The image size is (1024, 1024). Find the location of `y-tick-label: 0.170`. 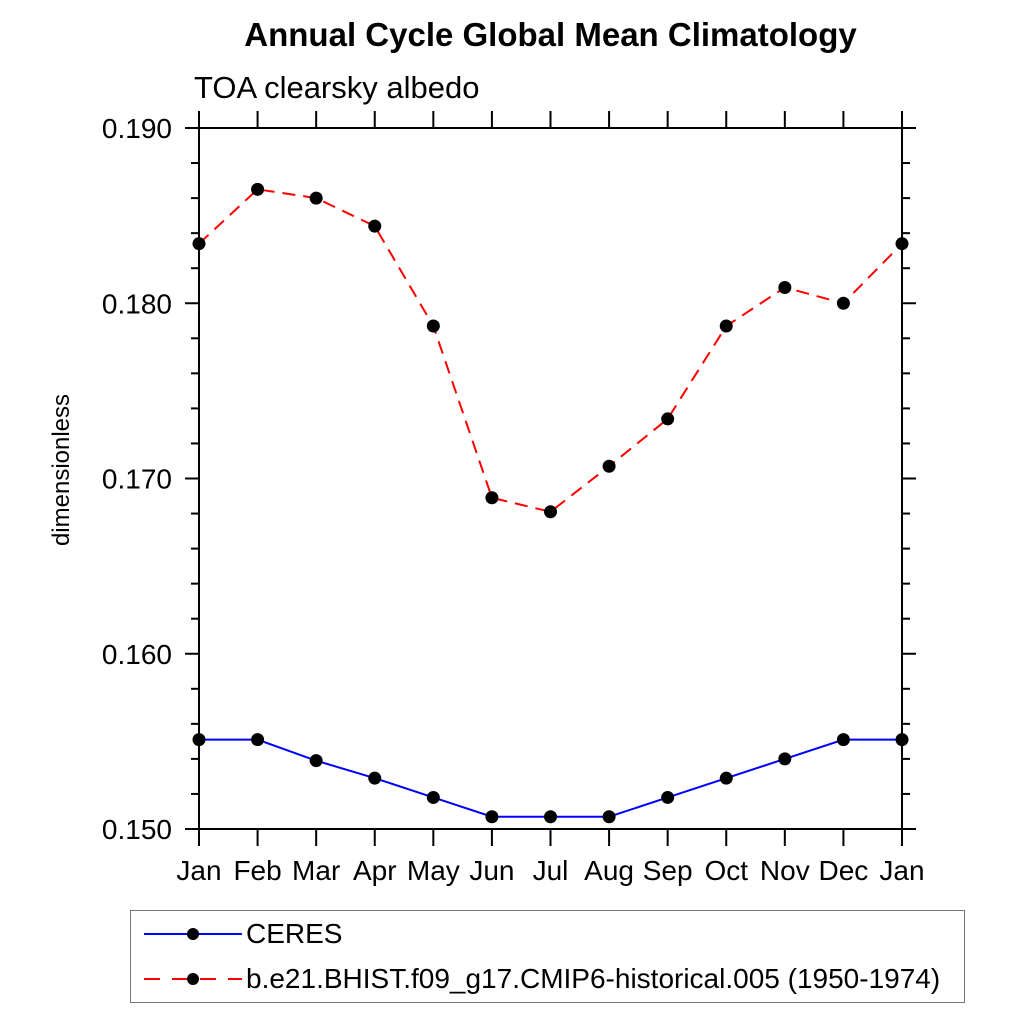

y-tick-label: 0.170 is located at coordinates (137, 479).